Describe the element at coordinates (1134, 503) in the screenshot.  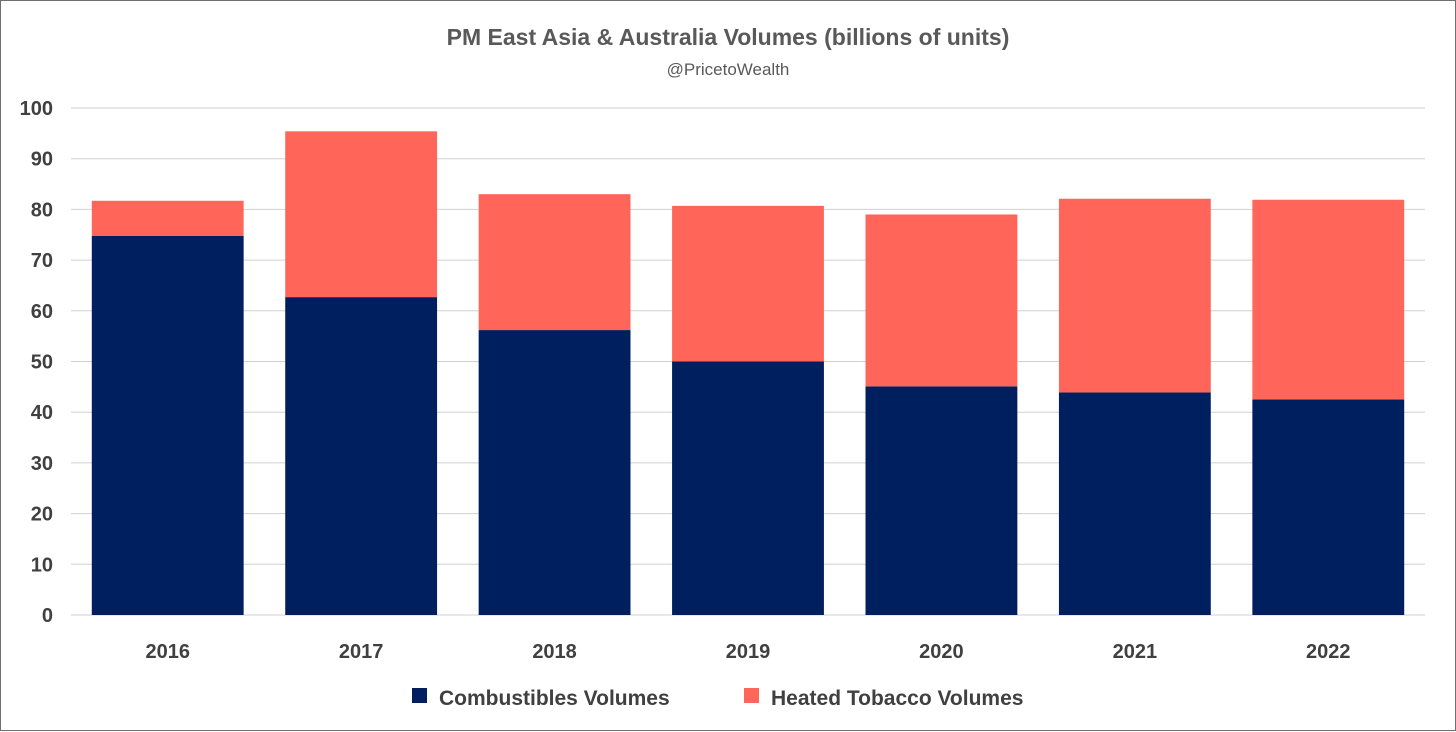
I see `bar-combustibles-2021` at that location.